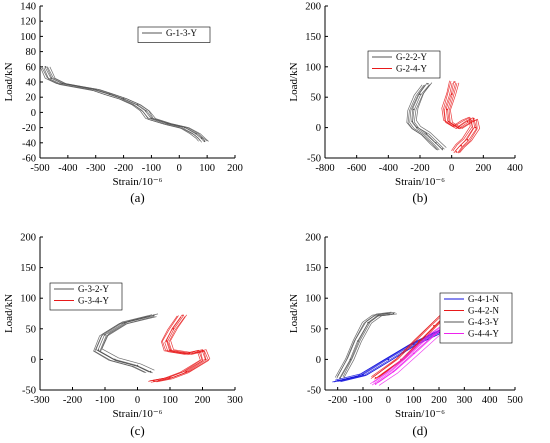 Image resolution: width=550 pixels, height=443 pixels. Describe the element at coordinates (31, 98) in the screenshot. I see `y-tick-label: 20` at that location.